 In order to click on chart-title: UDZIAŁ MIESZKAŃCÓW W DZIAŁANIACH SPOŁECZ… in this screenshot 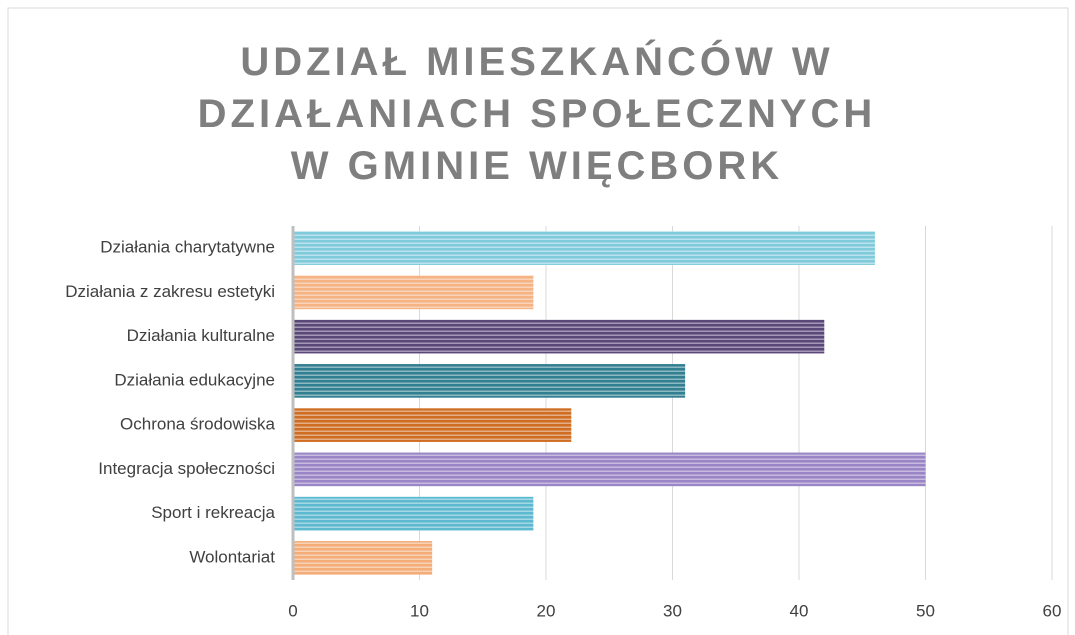, I will do `click(537, 114)`.